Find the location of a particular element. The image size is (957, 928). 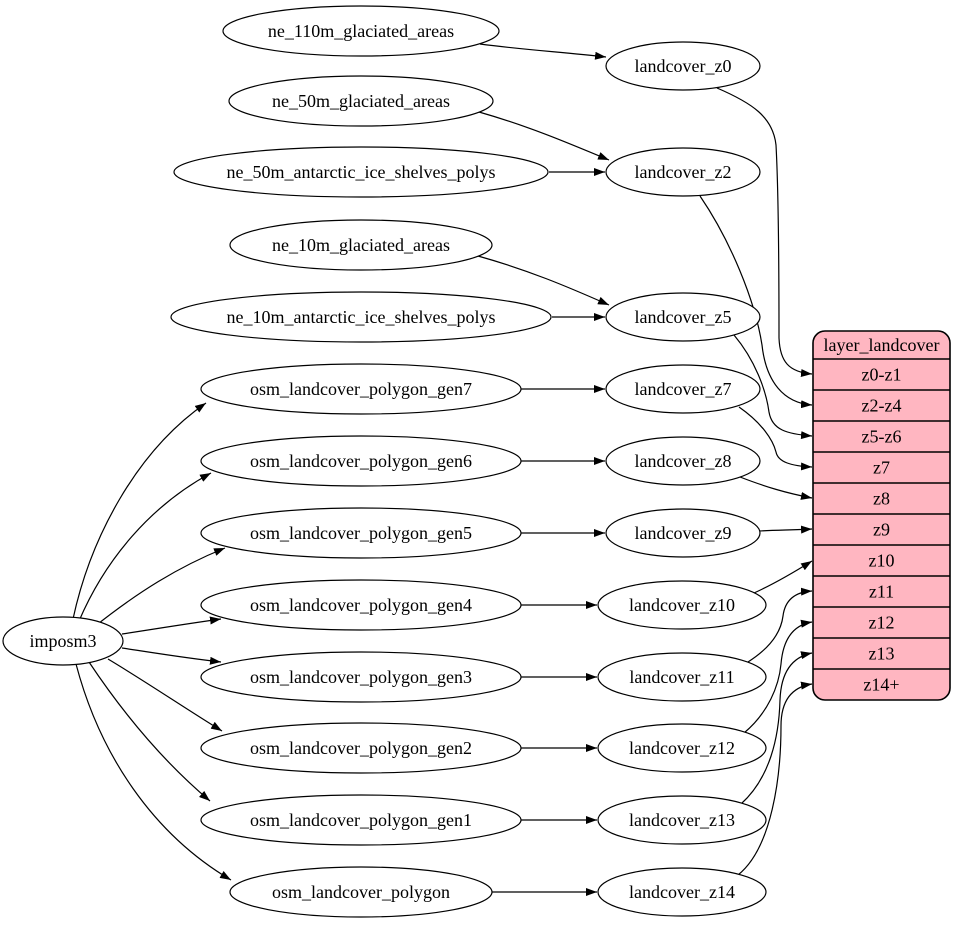

node-label-landcover_z11: landcover_z11 is located at coordinates (681, 677).